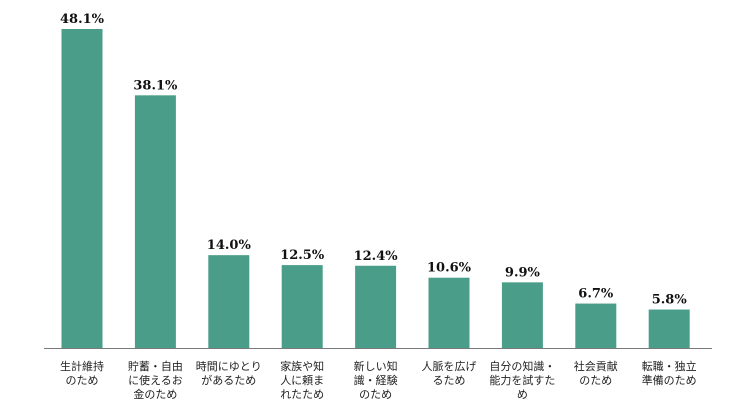  What do you see at coordinates (376, 366) in the screenshot?
I see `category-label-line: 新しい知` at bounding box center [376, 366].